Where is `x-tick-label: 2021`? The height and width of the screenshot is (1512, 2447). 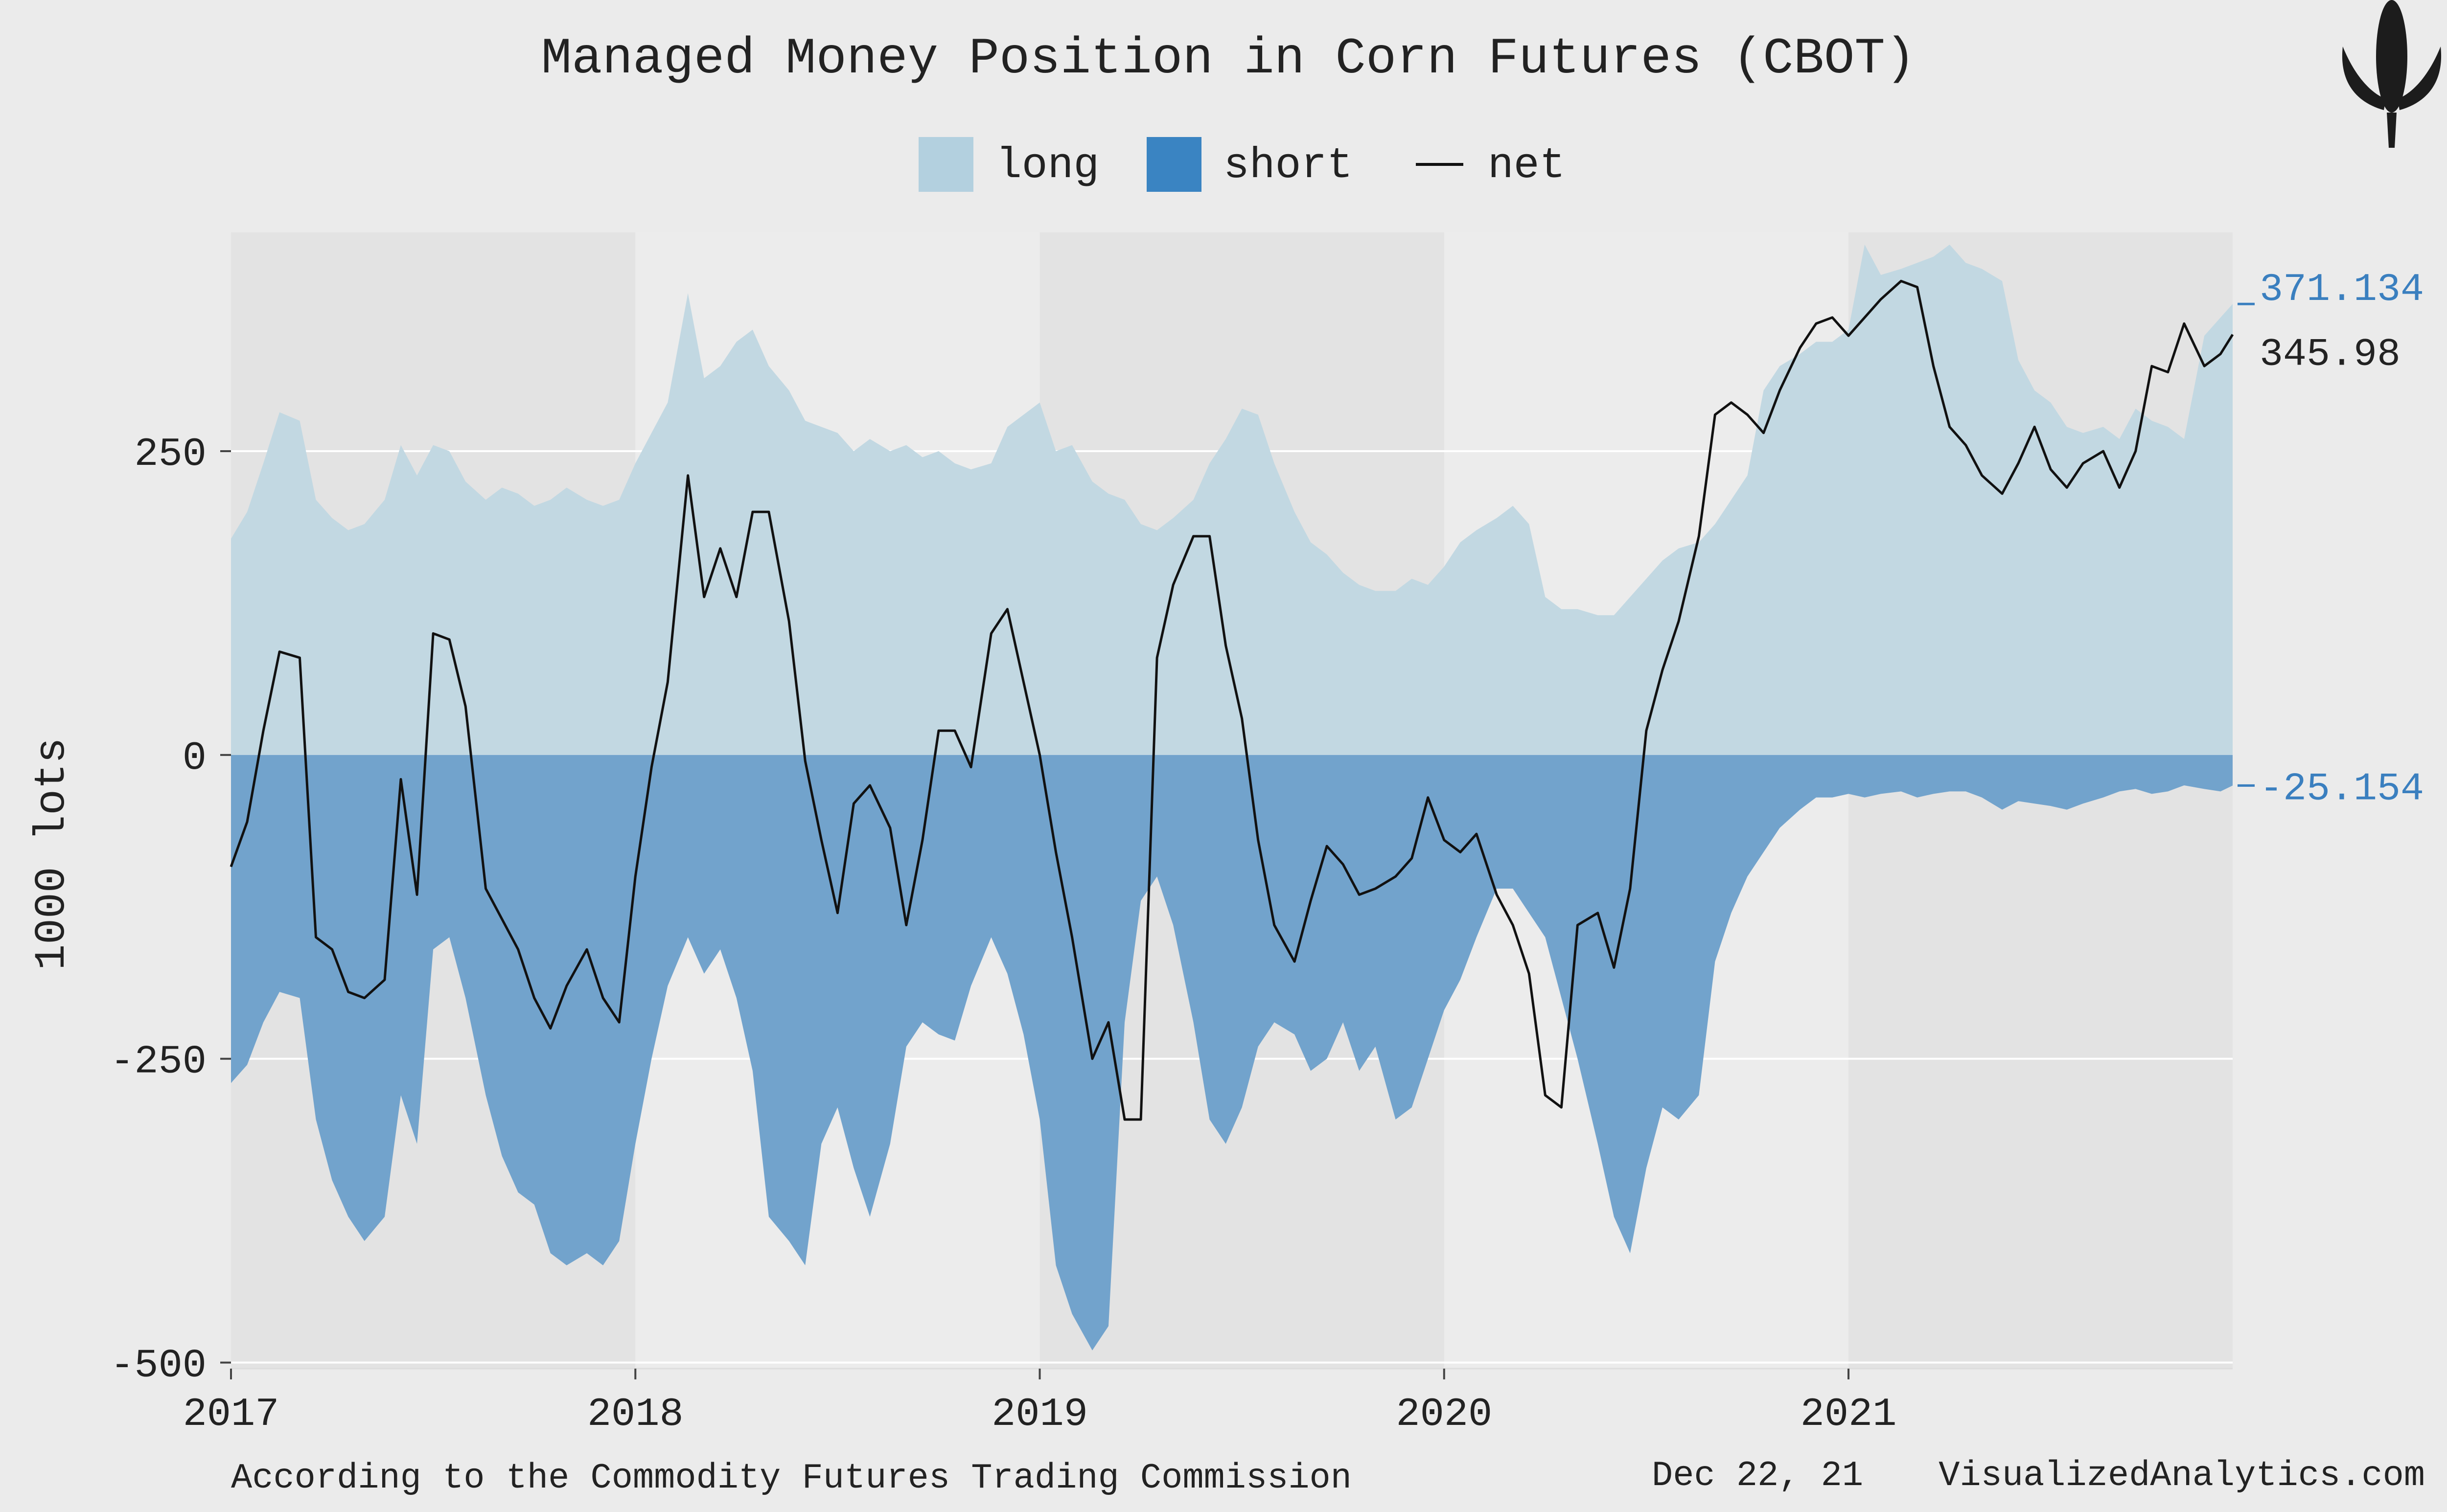
x-tick-label: 2021 is located at coordinates (1849, 1414).